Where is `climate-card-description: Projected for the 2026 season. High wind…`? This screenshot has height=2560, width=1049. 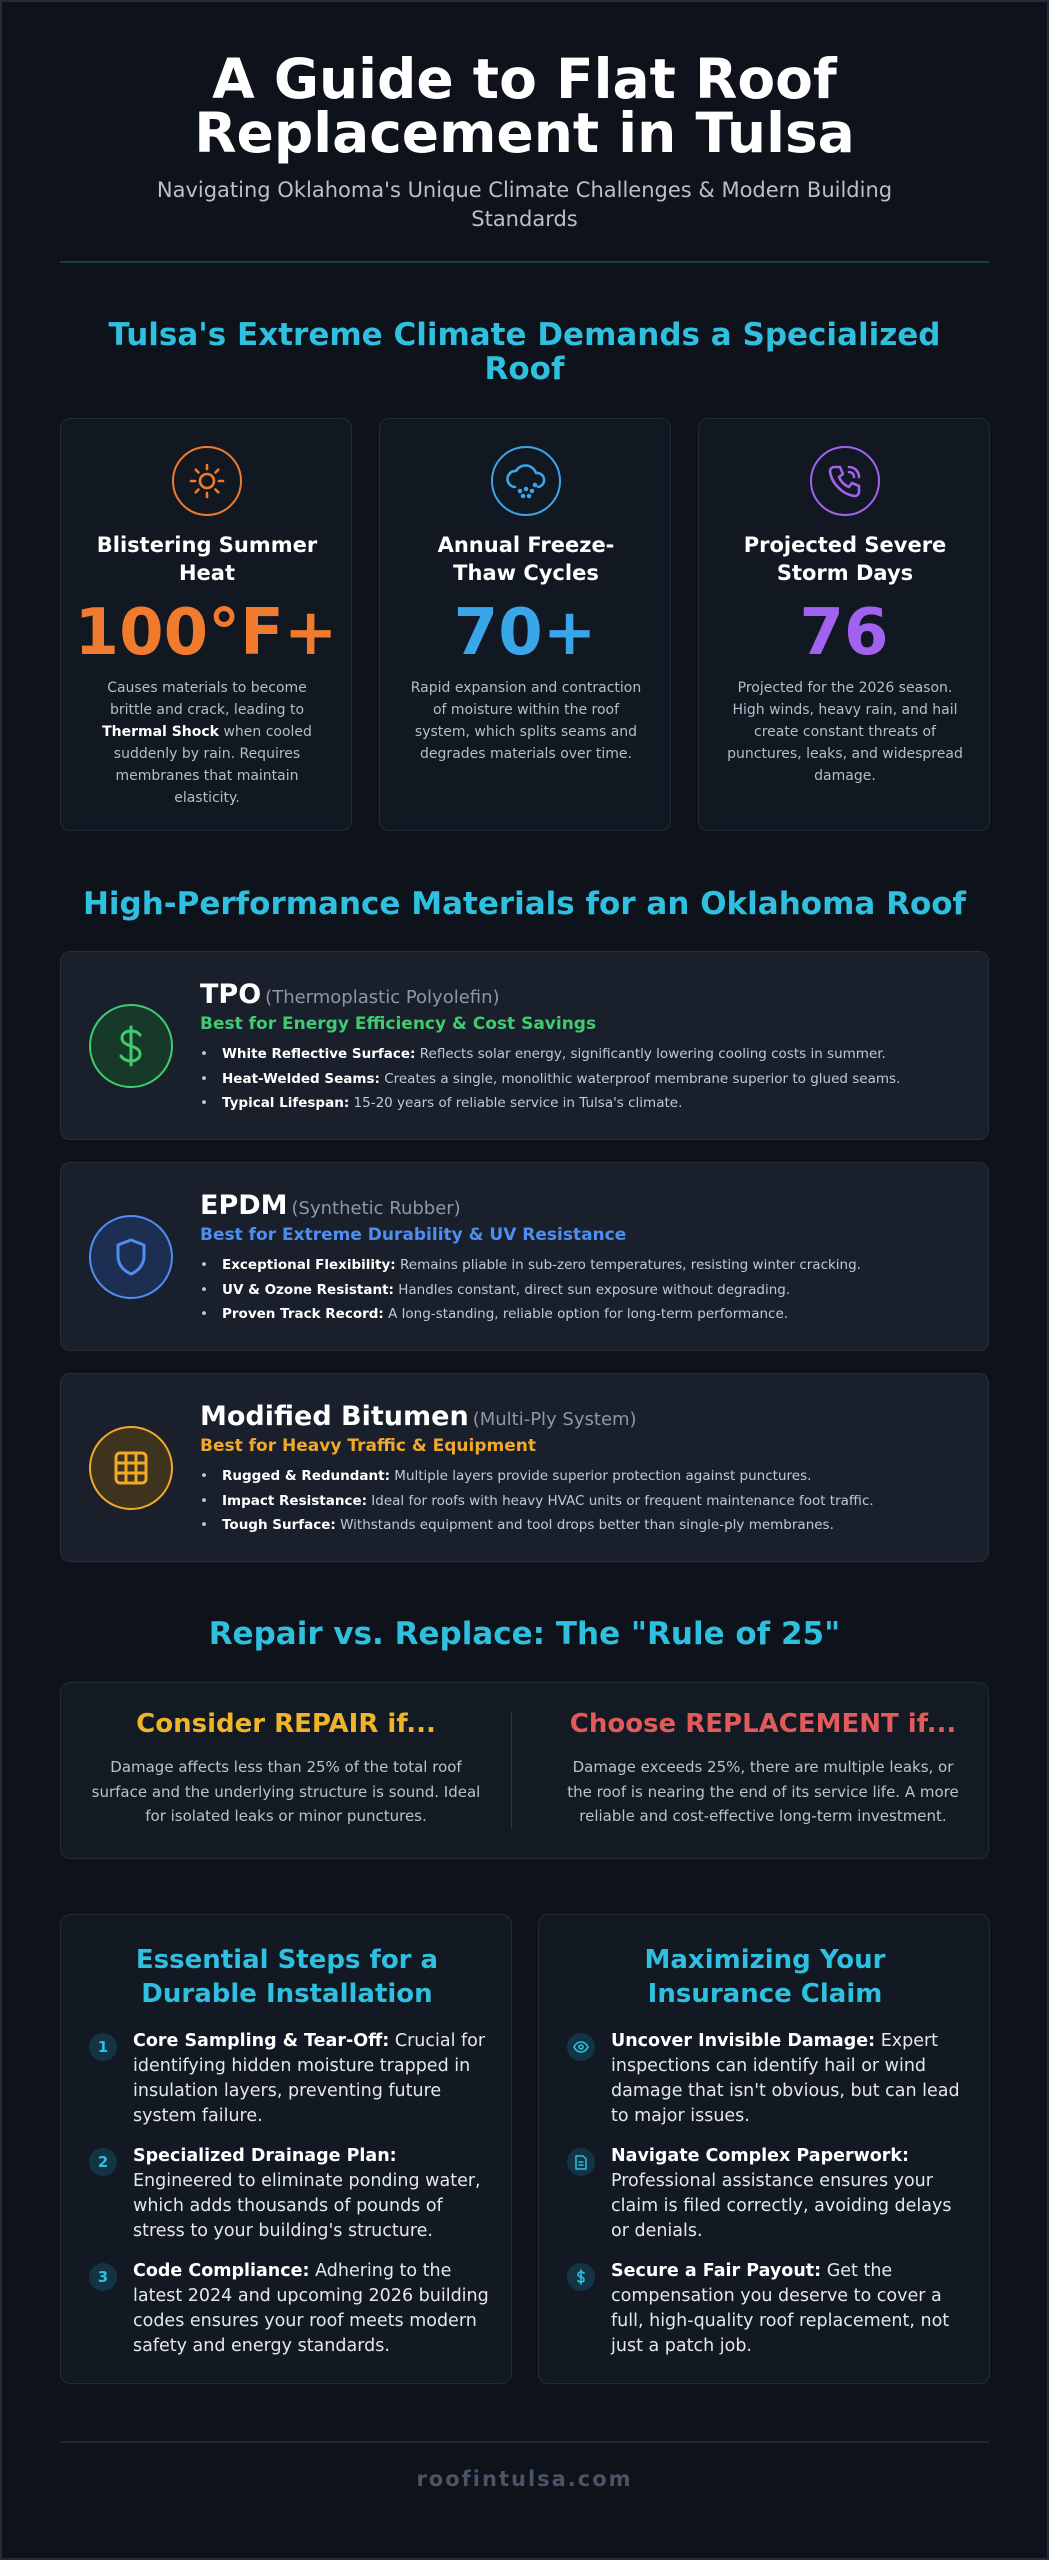 climate-card-description: Projected for the 2026 season. High wind… is located at coordinates (845, 732).